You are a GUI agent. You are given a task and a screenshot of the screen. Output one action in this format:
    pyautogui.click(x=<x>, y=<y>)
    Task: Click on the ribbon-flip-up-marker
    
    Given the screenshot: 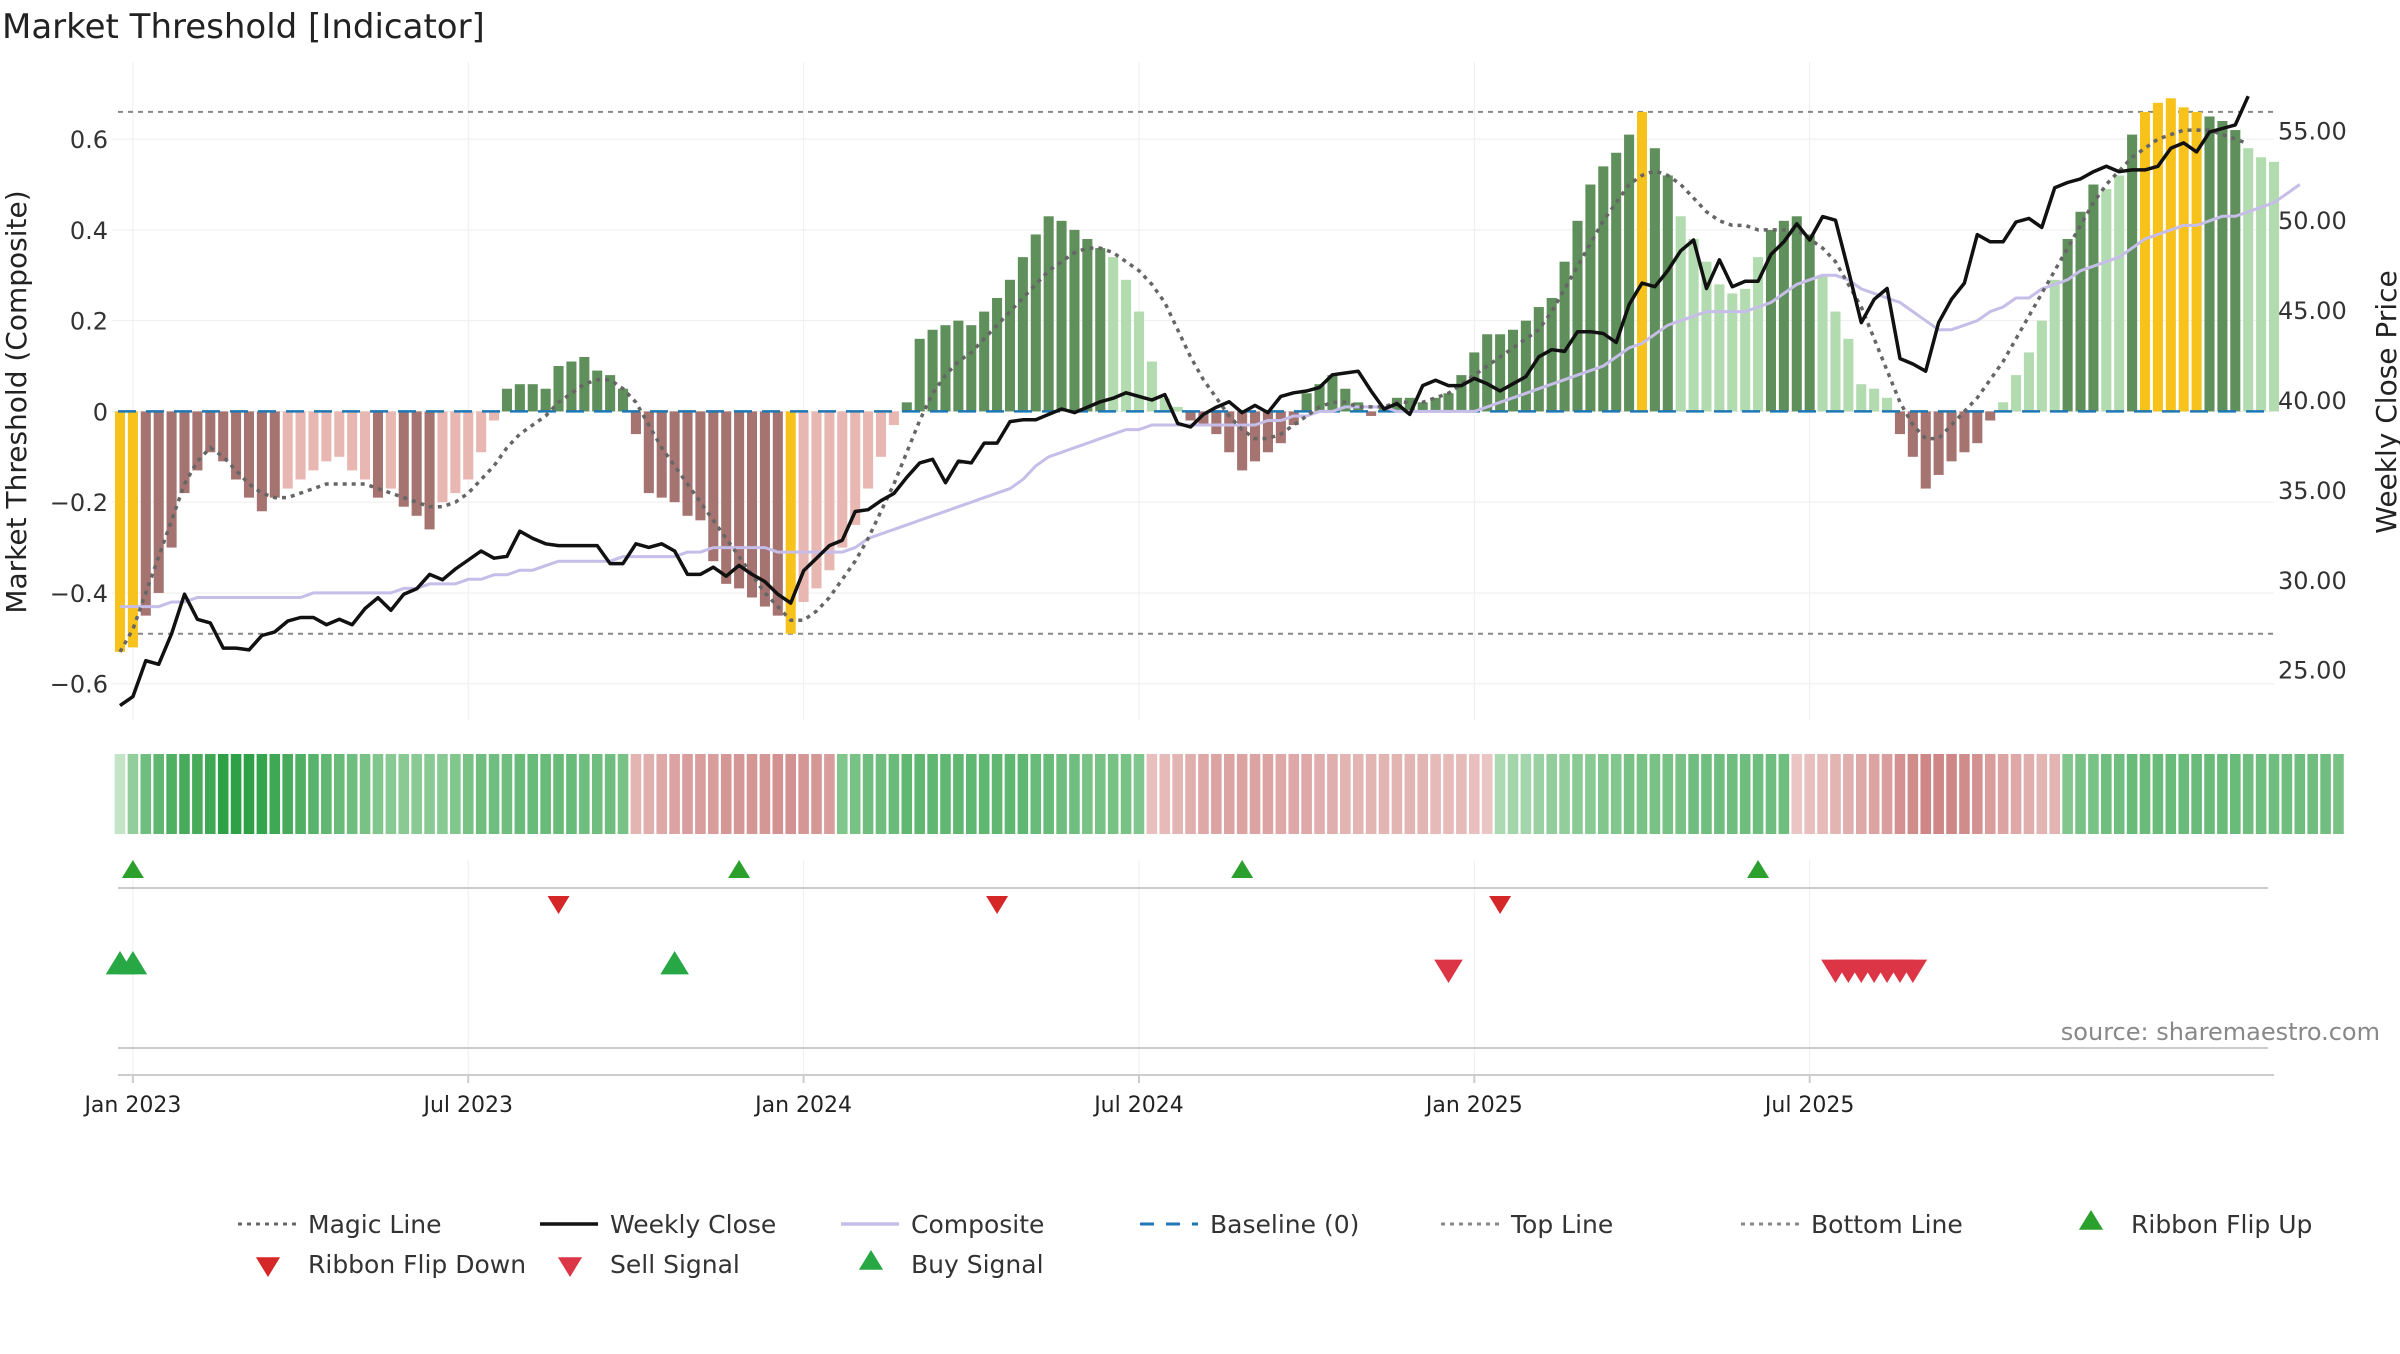 What is the action you would take?
    pyautogui.click(x=739, y=869)
    